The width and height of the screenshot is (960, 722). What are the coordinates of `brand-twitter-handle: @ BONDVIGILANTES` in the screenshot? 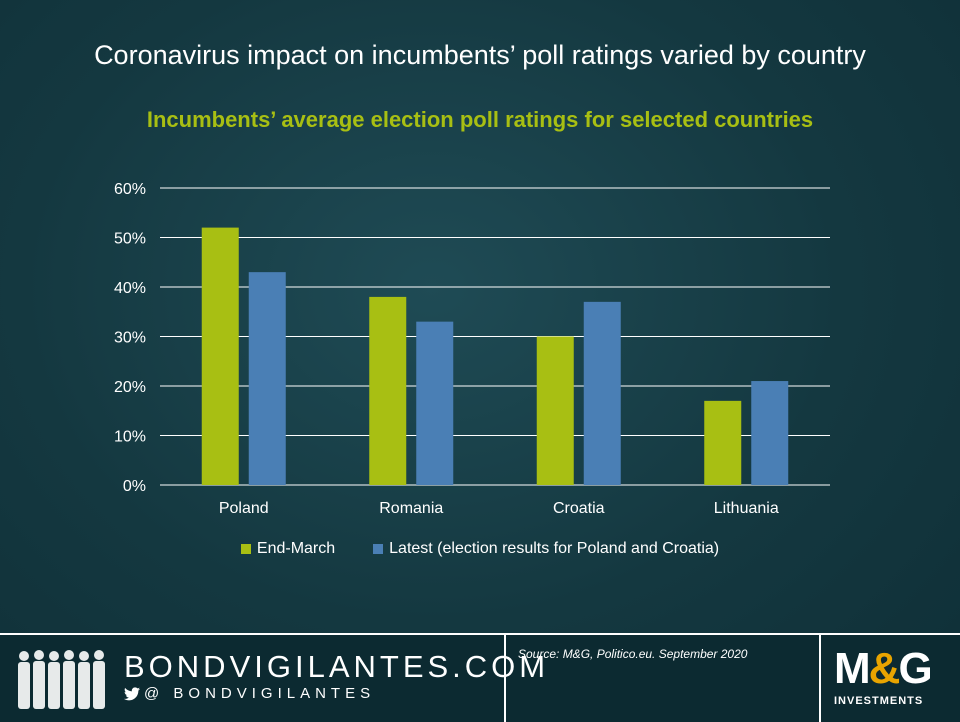 It's located at (249, 693).